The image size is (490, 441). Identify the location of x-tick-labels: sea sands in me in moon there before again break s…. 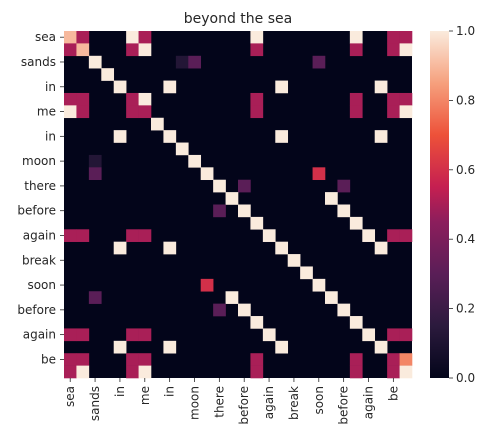
(231, 401).